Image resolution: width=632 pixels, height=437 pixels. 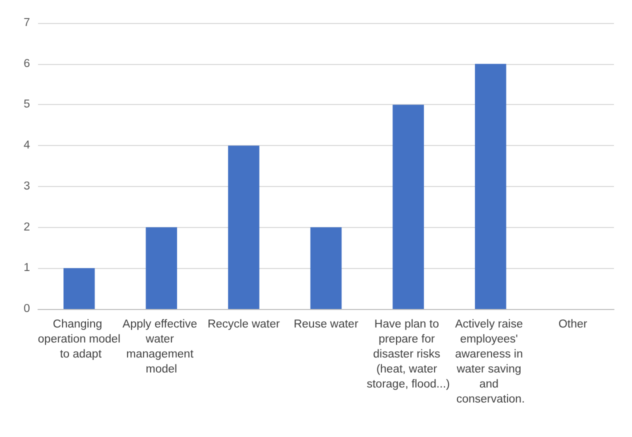 I want to click on y-tick-label: 2, so click(x=27, y=227).